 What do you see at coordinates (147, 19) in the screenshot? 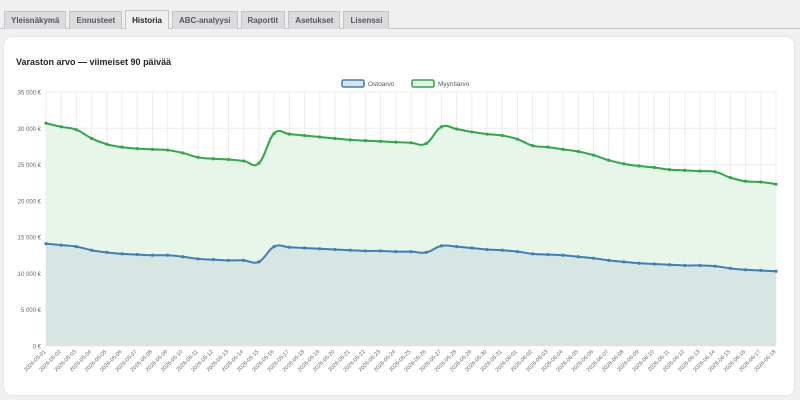
I see `tab-historia: Historia` at bounding box center [147, 19].